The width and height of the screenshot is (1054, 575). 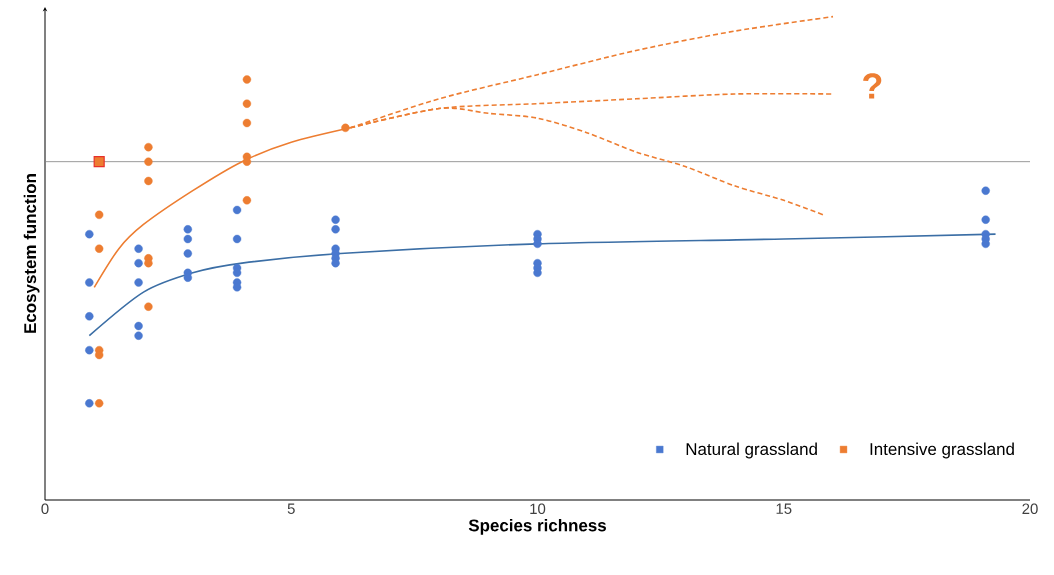 I want to click on y-axis-title: Ecosystem function, so click(x=31, y=253).